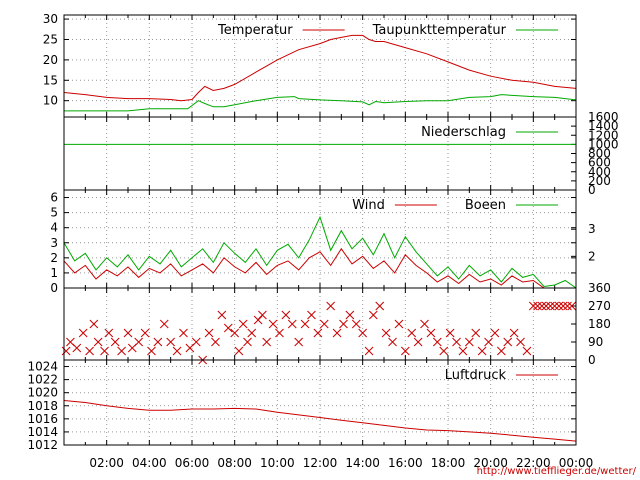 The image size is (640, 480). What do you see at coordinates (50, 39) in the screenshot?
I see `y-tick-label: 25` at bounding box center [50, 39].